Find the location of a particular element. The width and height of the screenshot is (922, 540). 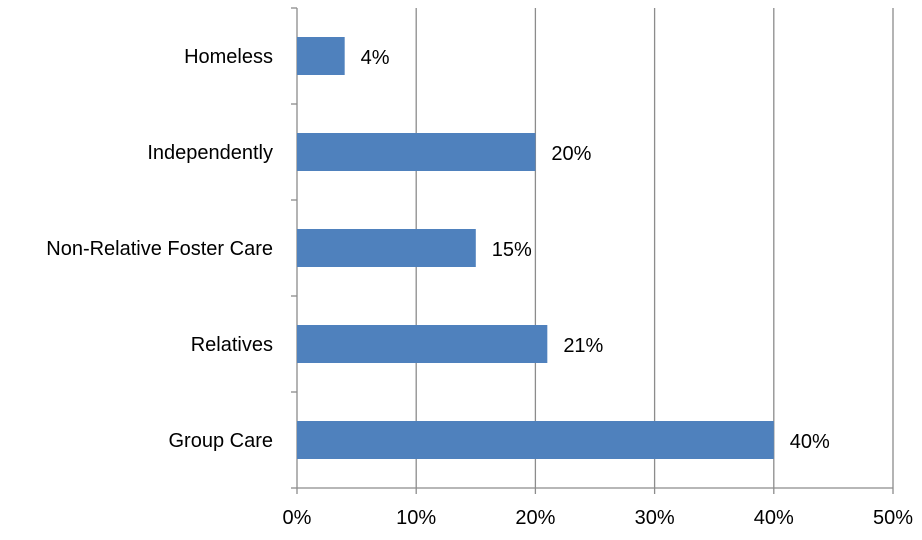

x-tick-label: 0% is located at coordinates (297, 518).